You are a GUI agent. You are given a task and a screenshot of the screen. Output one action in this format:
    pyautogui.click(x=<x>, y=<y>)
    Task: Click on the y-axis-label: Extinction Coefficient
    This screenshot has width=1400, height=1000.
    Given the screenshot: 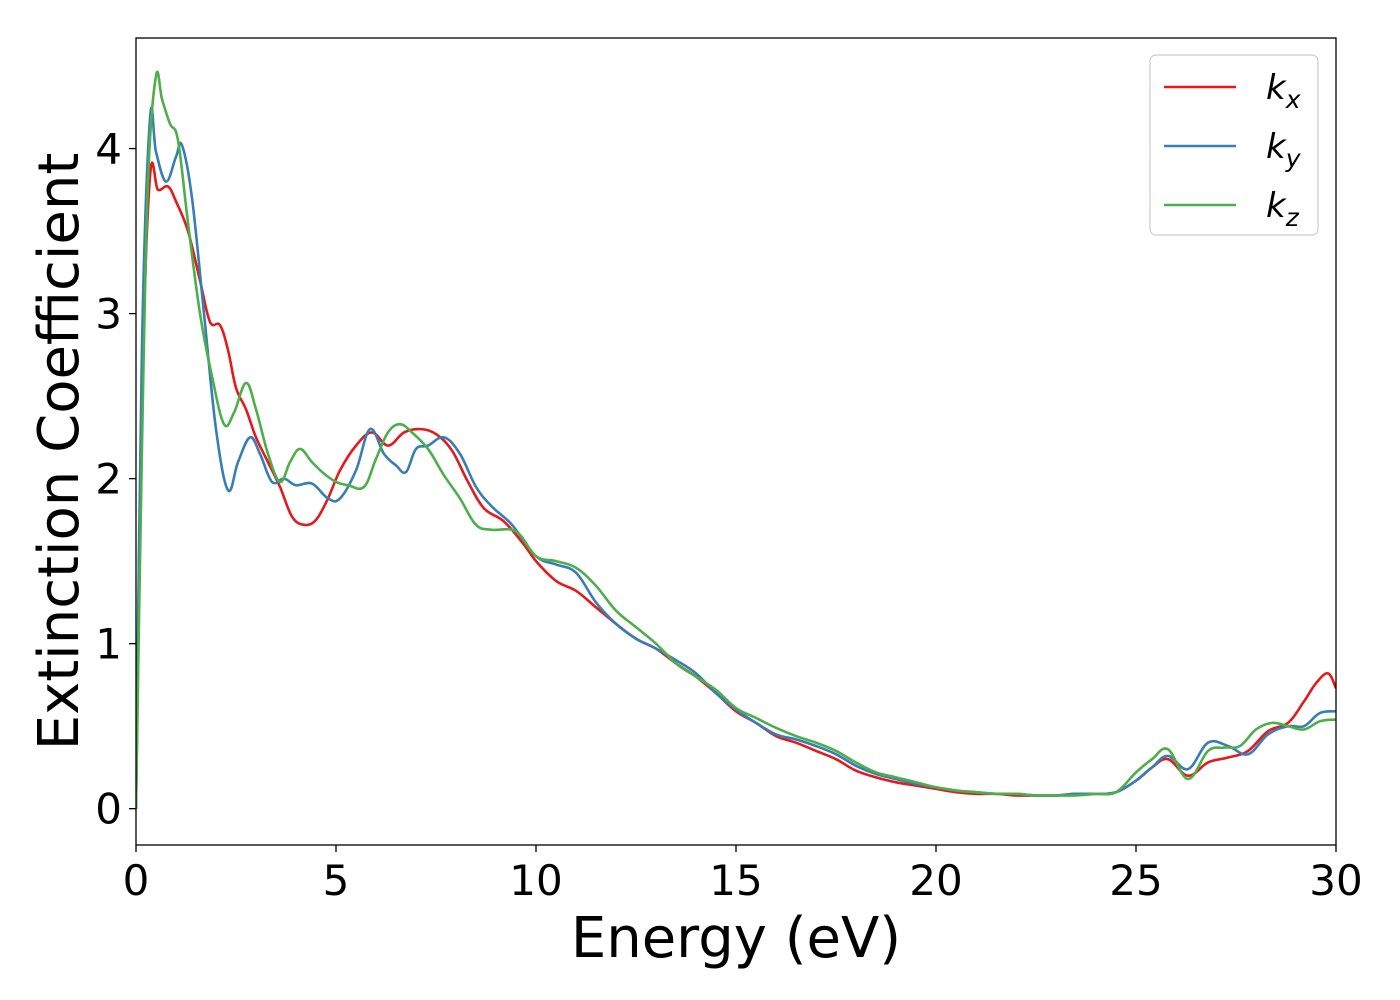 What is the action you would take?
    pyautogui.click(x=59, y=452)
    